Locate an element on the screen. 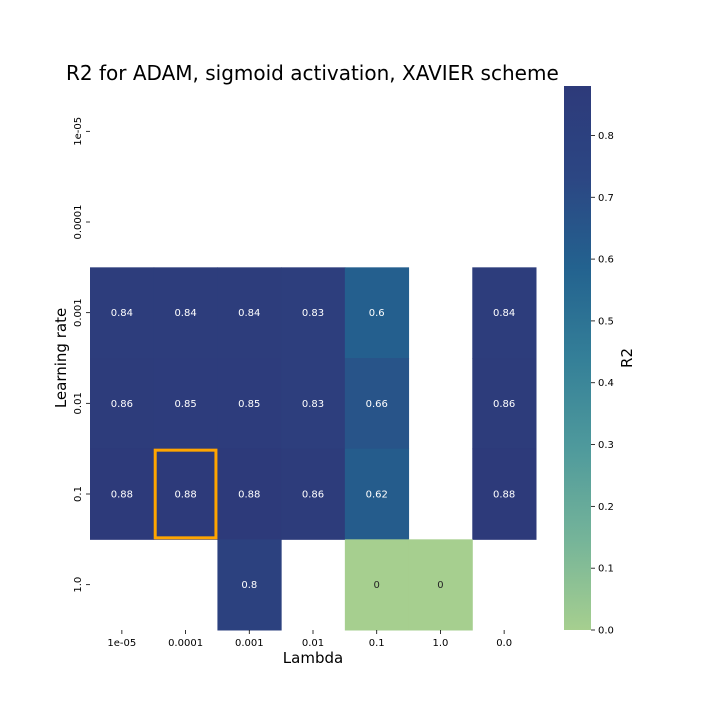 The image size is (720, 725). x-tick-label: 0.1 is located at coordinates (377, 643).